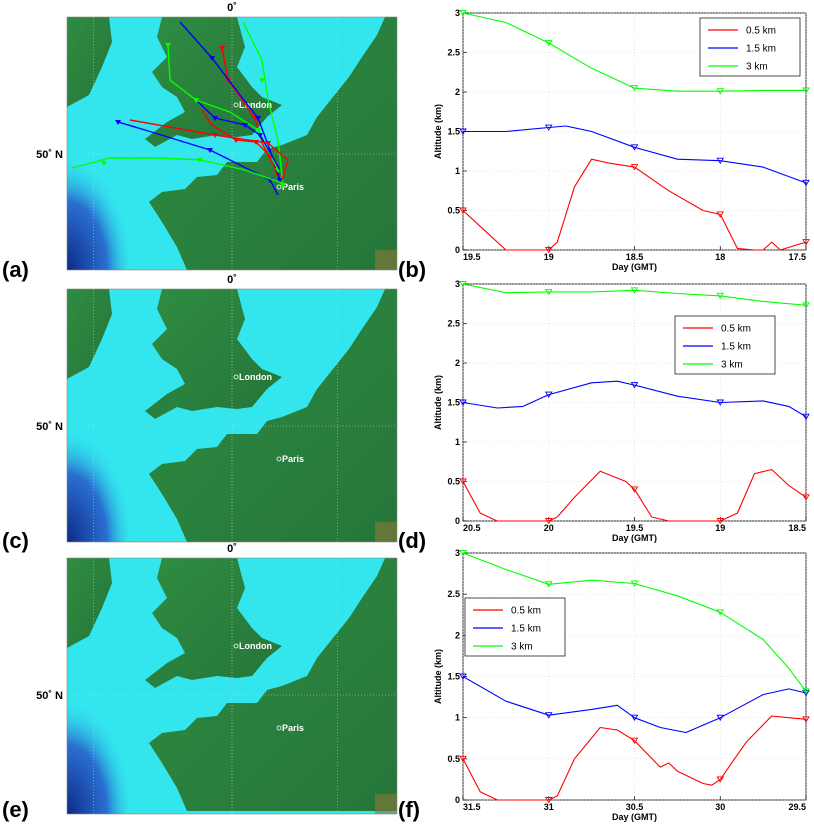 The height and width of the screenshot is (824, 814). Describe the element at coordinates (549, 807) in the screenshot. I see `x-tick-label: 31` at that location.